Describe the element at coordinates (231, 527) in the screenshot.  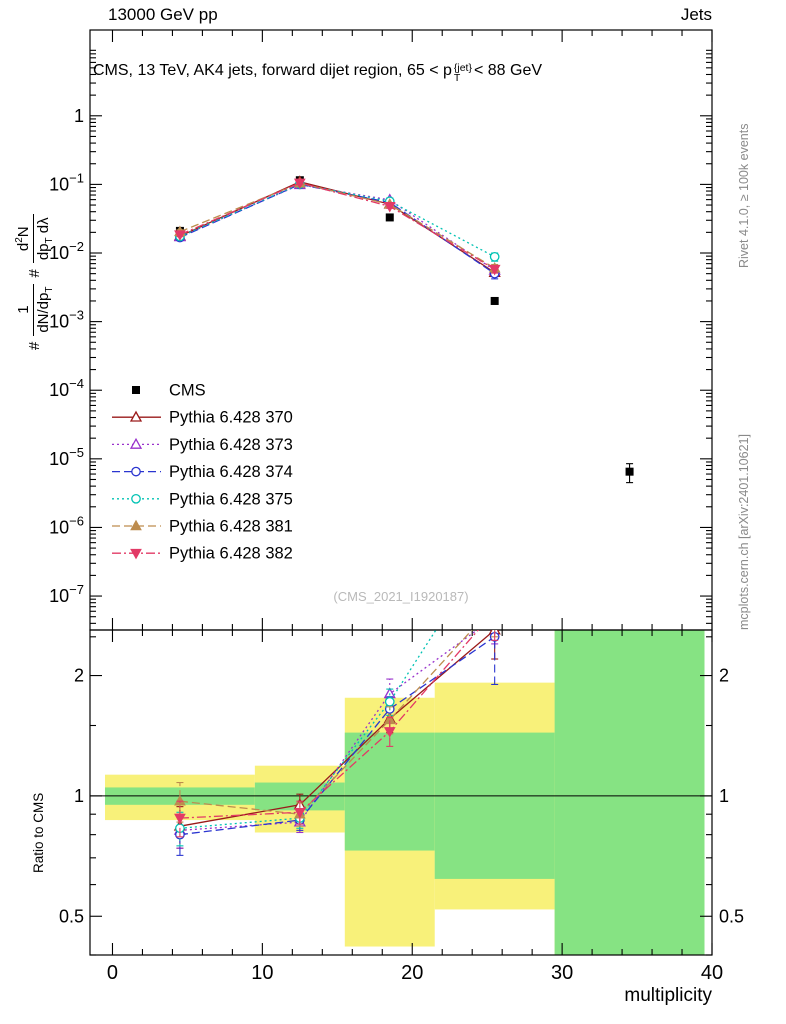
I see `legend-label: Pythia 6.428 381` at that location.